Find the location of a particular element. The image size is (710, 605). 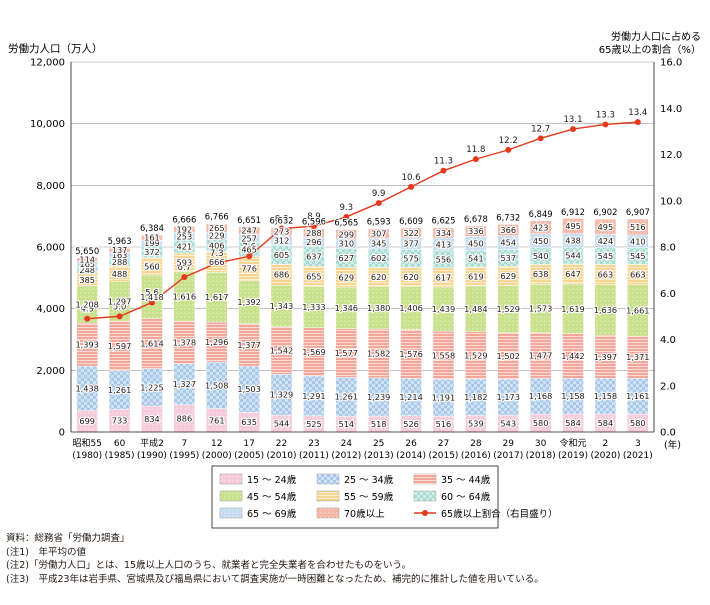

bar-total-label: 6,593 is located at coordinates (379, 222).